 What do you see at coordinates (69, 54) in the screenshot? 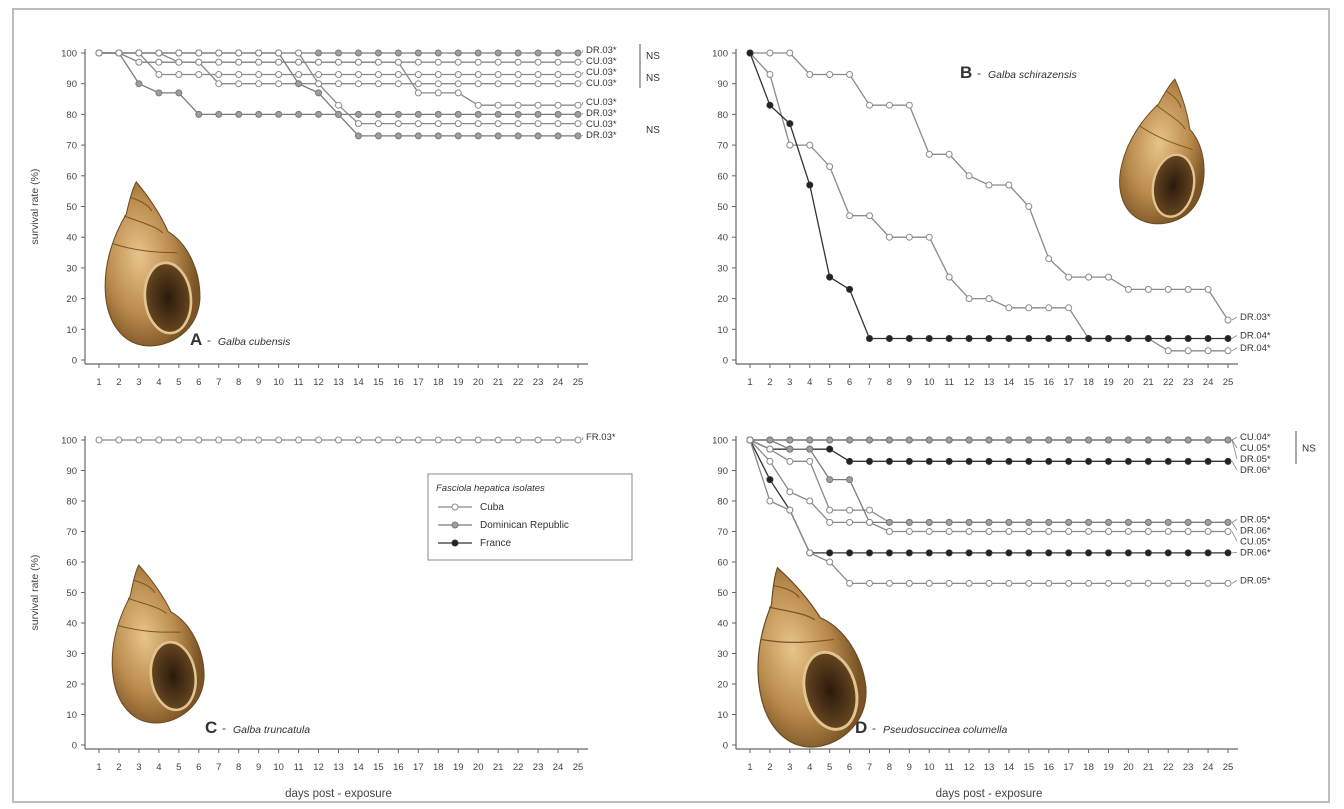
I see `y-tick-label: 100` at bounding box center [69, 54].